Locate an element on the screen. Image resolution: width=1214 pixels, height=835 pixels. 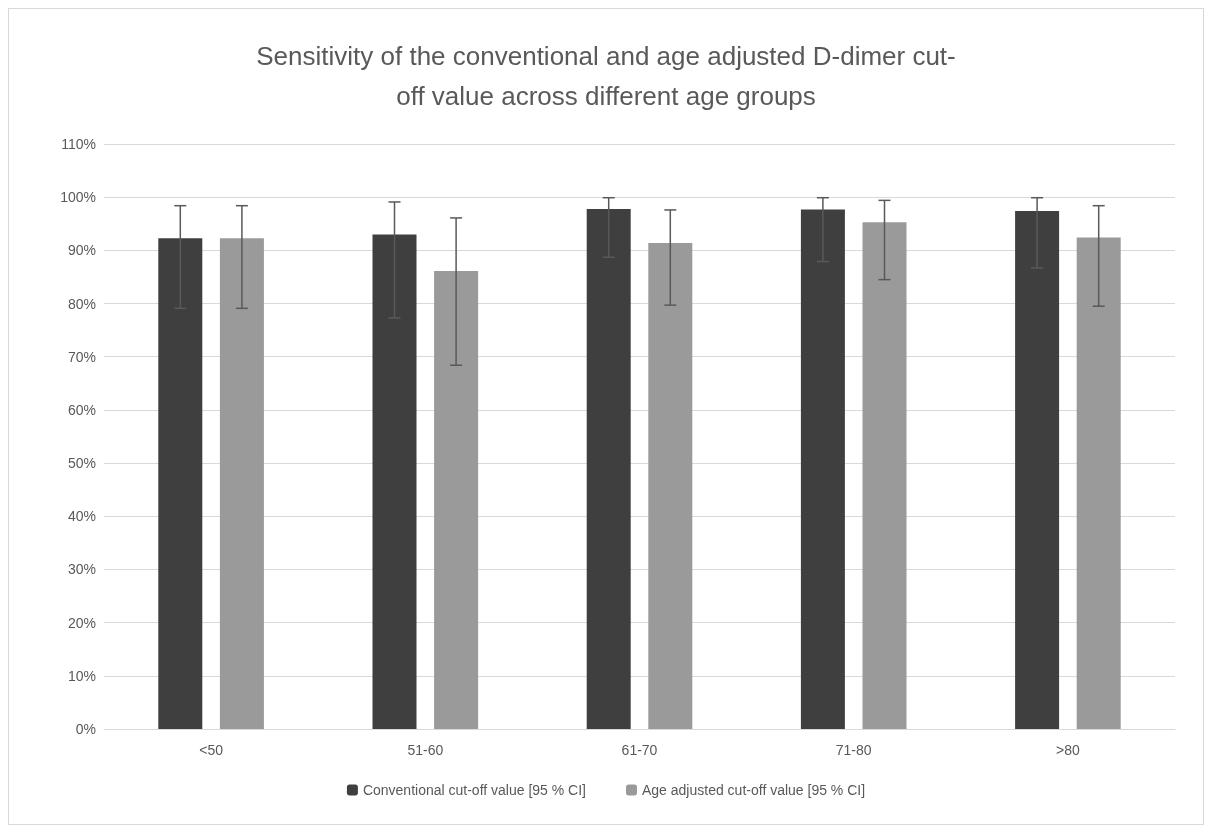
y-tick-label: 10% is located at coordinates (81, 675).